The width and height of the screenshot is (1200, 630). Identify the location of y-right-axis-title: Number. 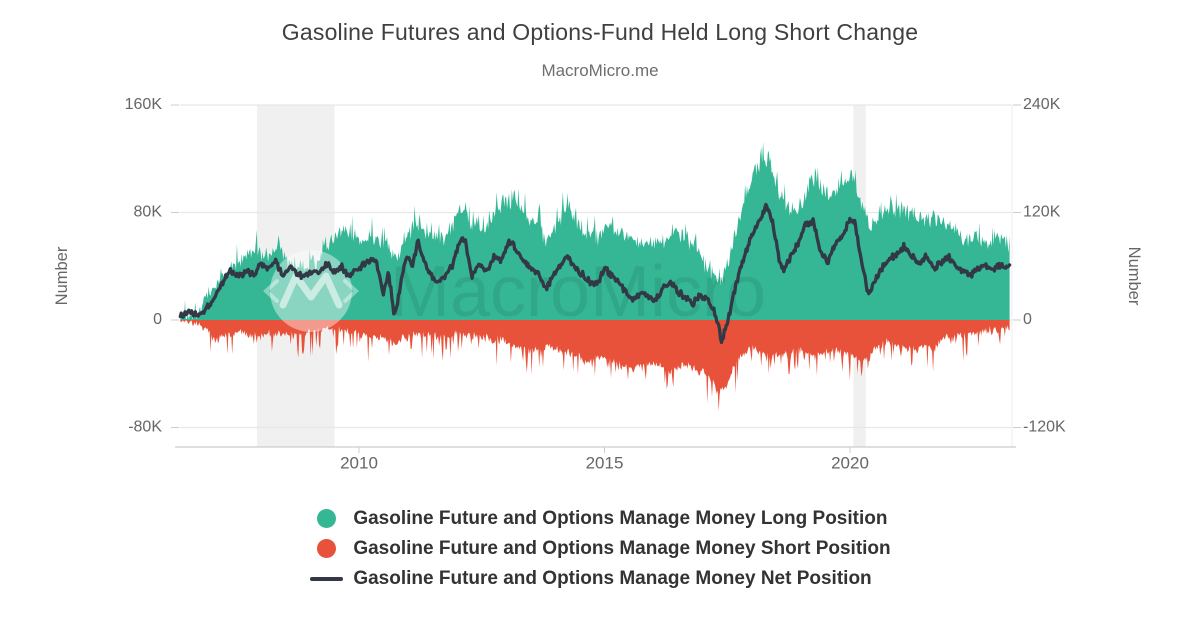
(1134, 276).